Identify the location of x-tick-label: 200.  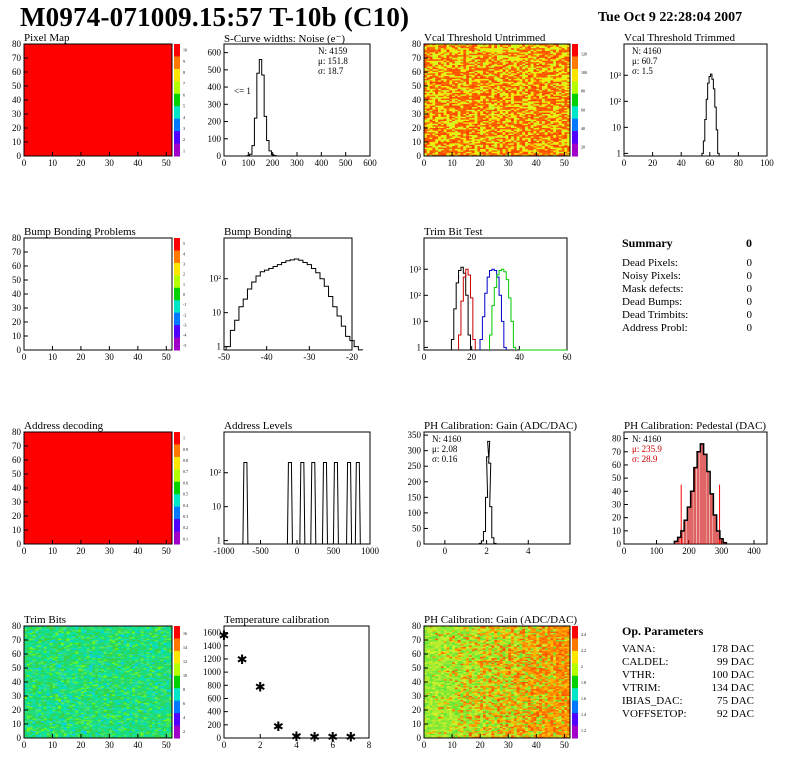
(689, 551).